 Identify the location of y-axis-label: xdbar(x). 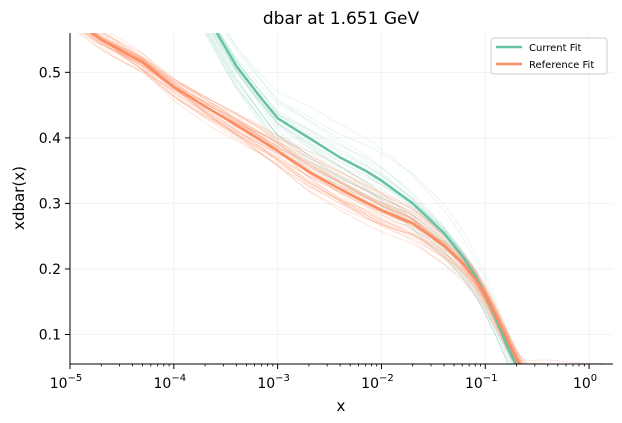
(19, 198).